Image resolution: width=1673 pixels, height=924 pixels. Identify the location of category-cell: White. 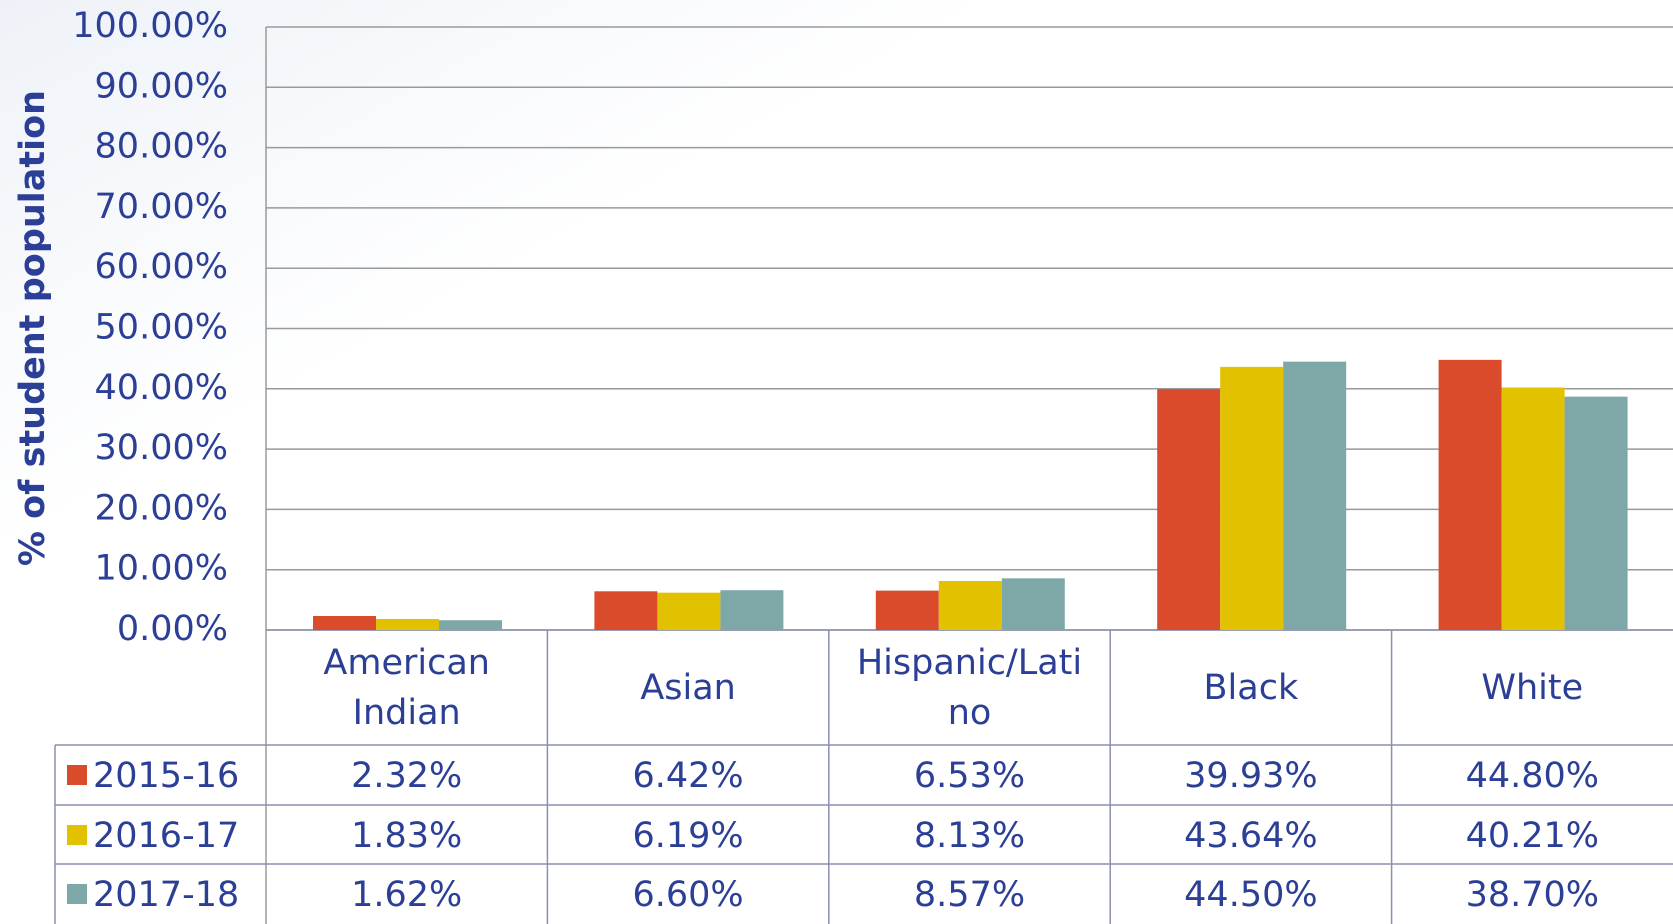
(1532, 687).